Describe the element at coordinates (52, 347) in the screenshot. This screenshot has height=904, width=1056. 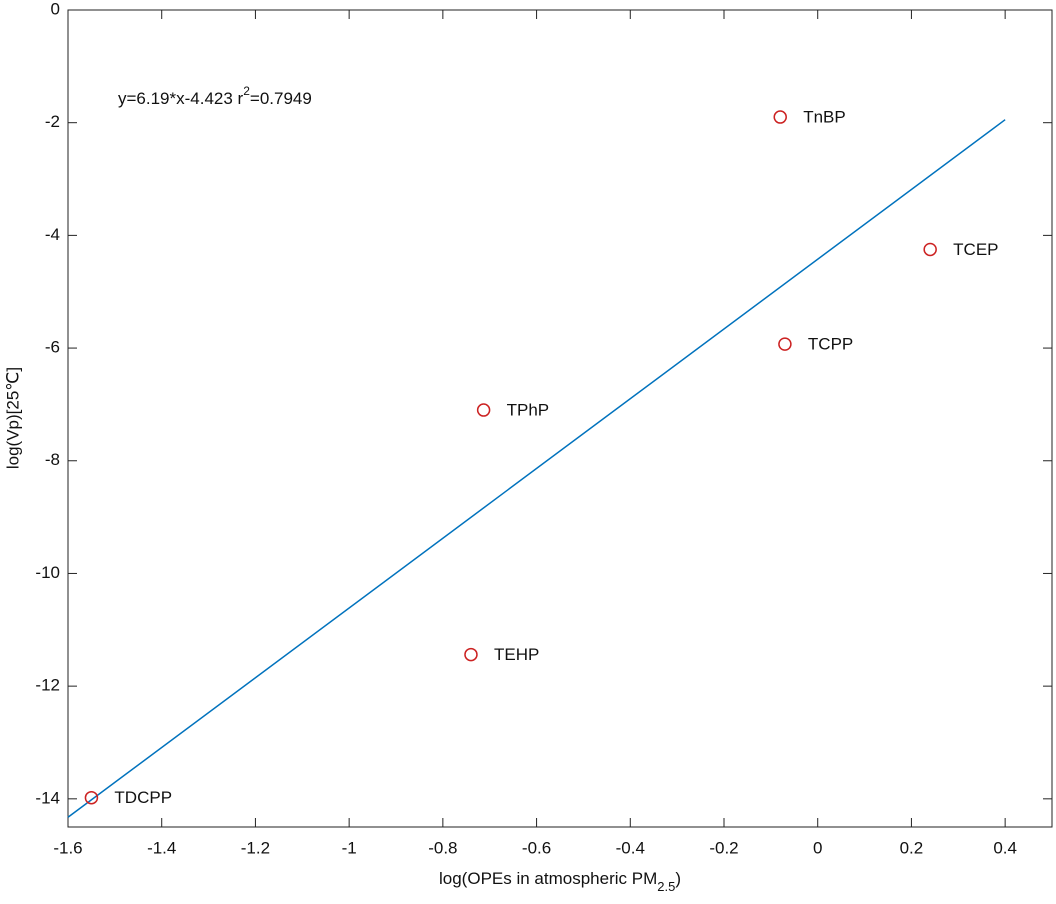
I see `y-tick-label: -6` at that location.